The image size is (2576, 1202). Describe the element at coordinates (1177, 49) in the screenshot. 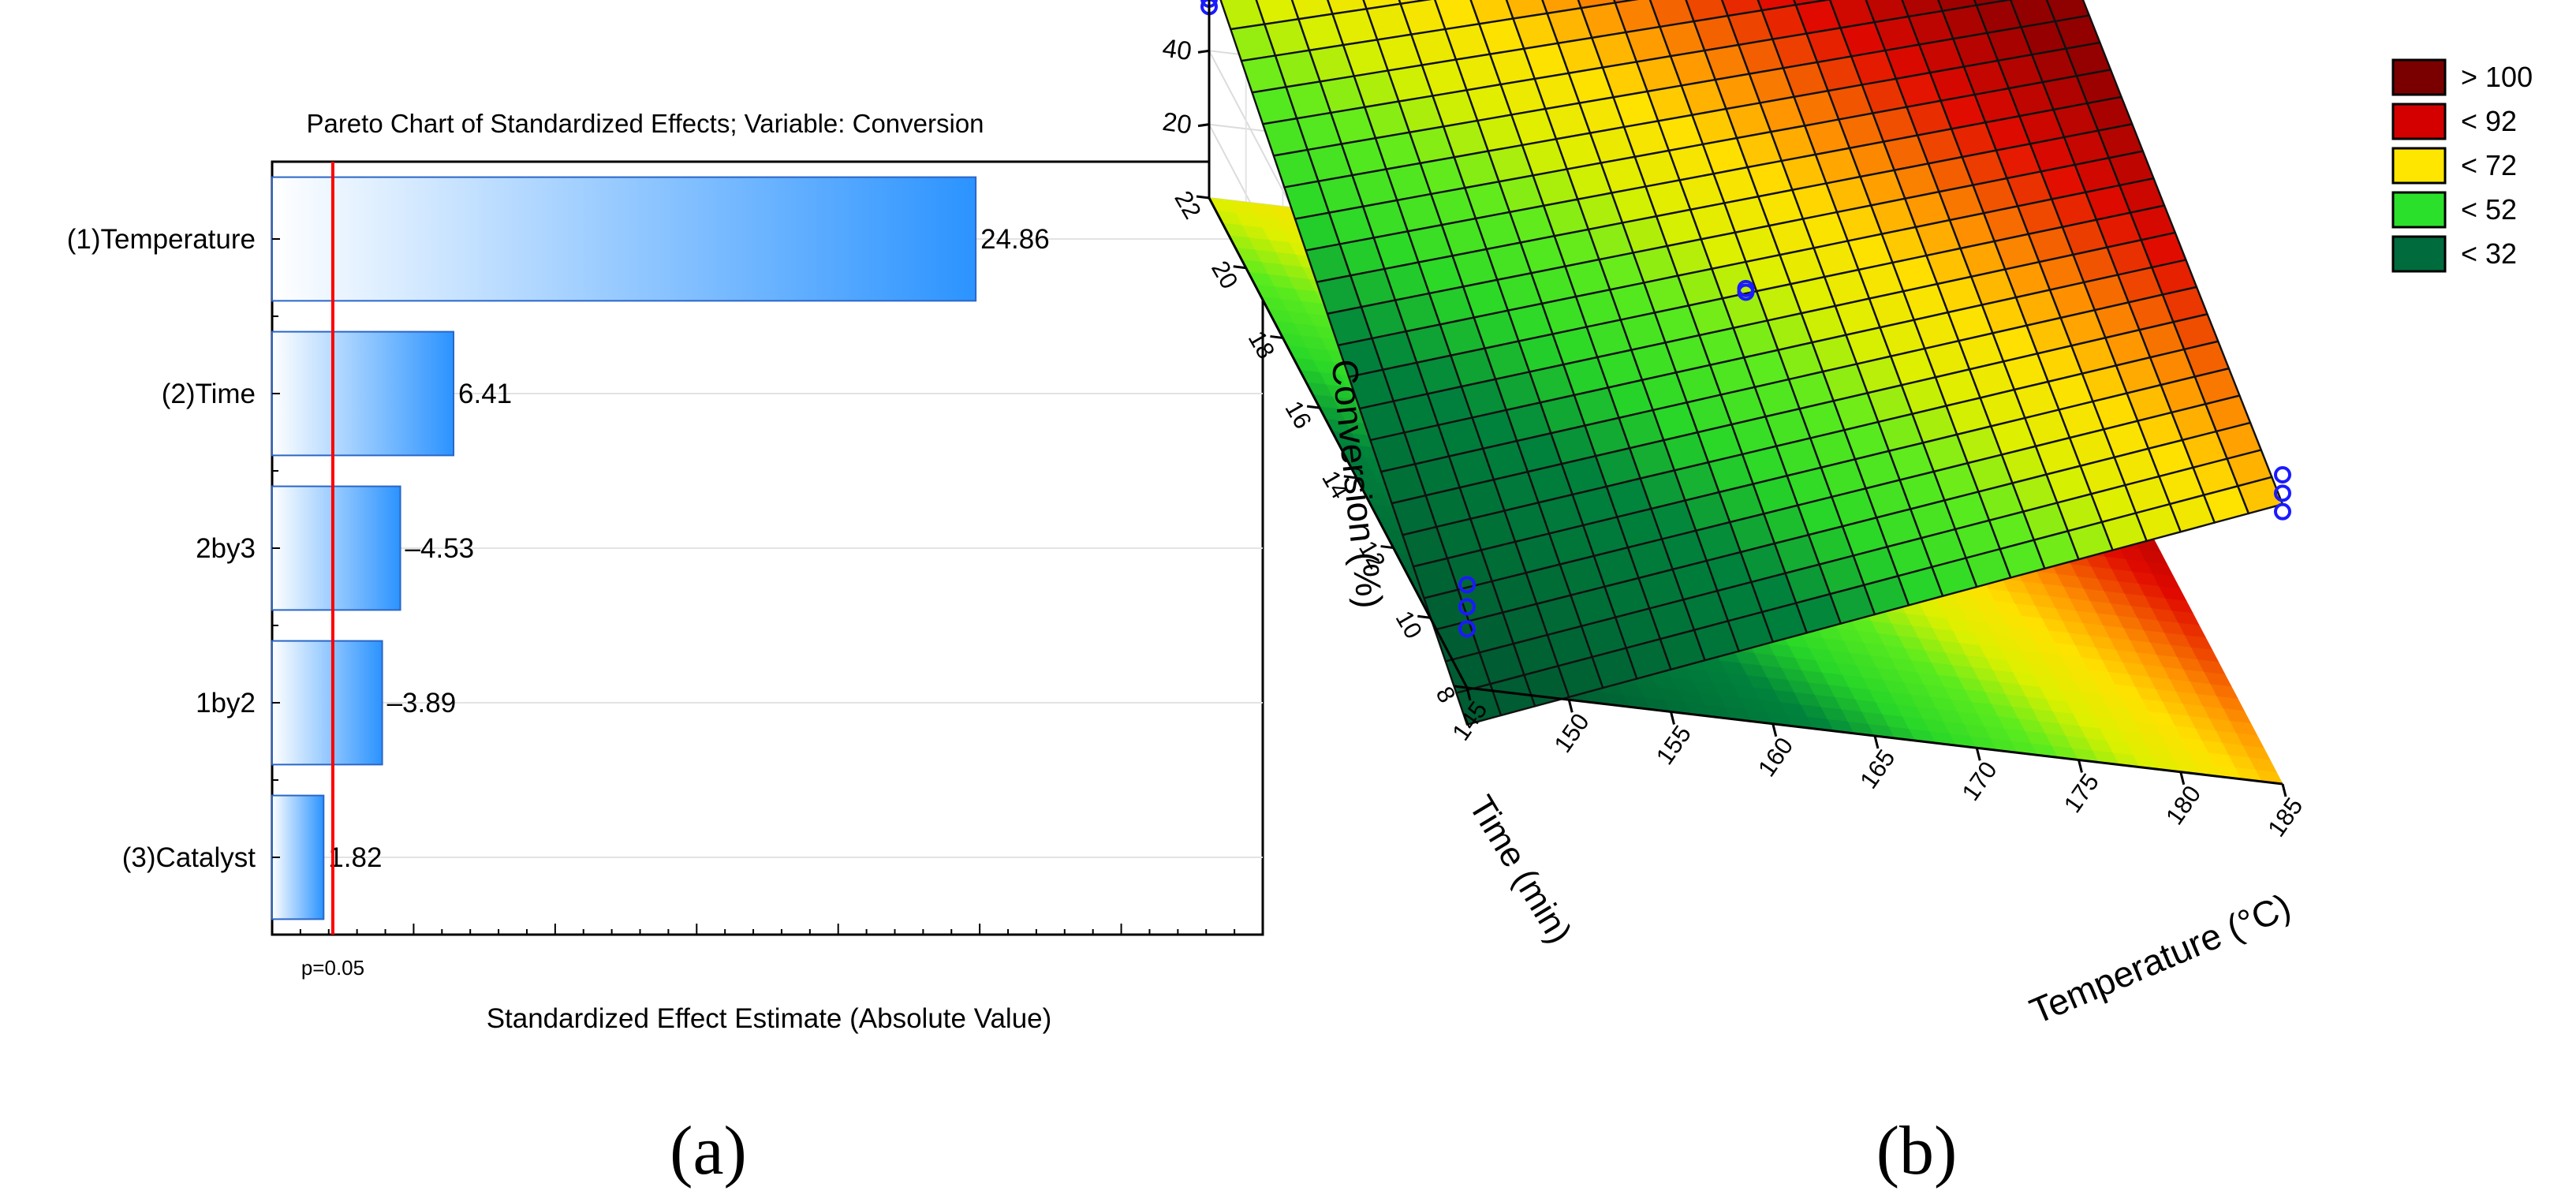

I see `z-tick-label: 40` at that location.